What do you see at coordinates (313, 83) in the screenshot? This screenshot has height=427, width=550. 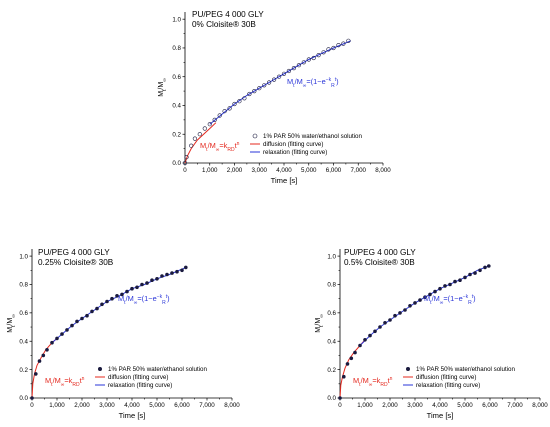 I see `relaxation-equation: Mt/M∞=(1−e−kRt)` at bounding box center [313, 83].